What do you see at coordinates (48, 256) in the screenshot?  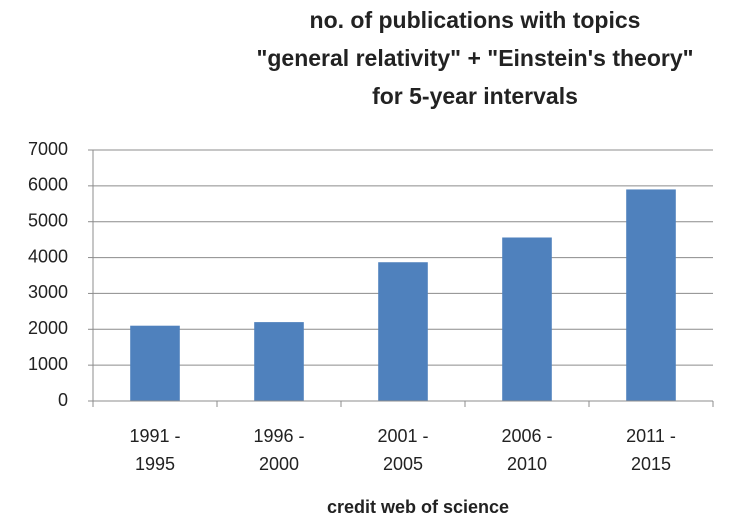 I see `y-tick-label: 4000` at bounding box center [48, 256].